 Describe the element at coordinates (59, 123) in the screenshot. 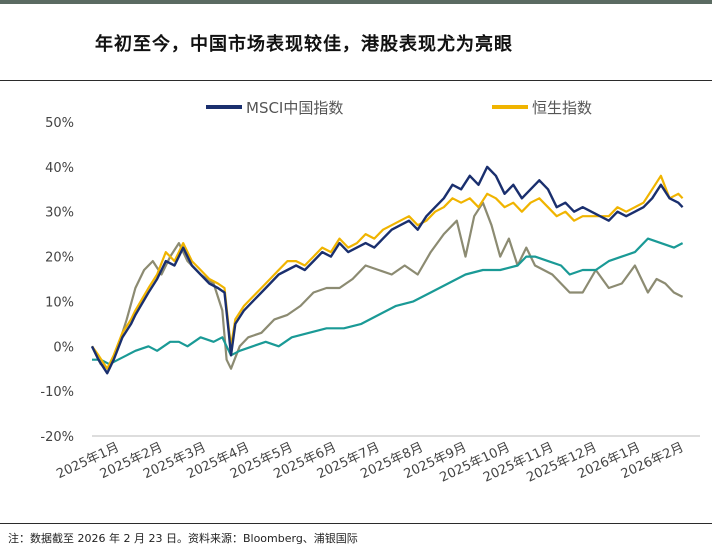

I see `y-tick-label: 50%` at that location.